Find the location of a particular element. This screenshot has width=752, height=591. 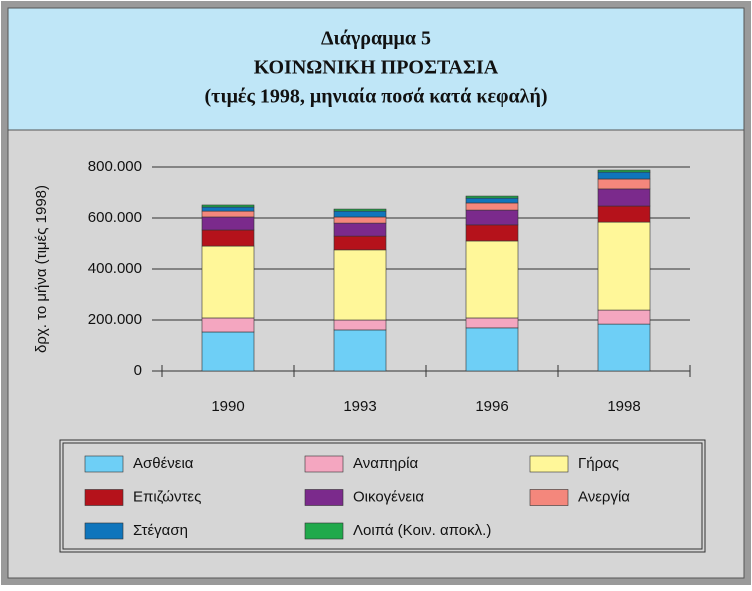

legend-label: Αναπηρία is located at coordinates (385, 463).